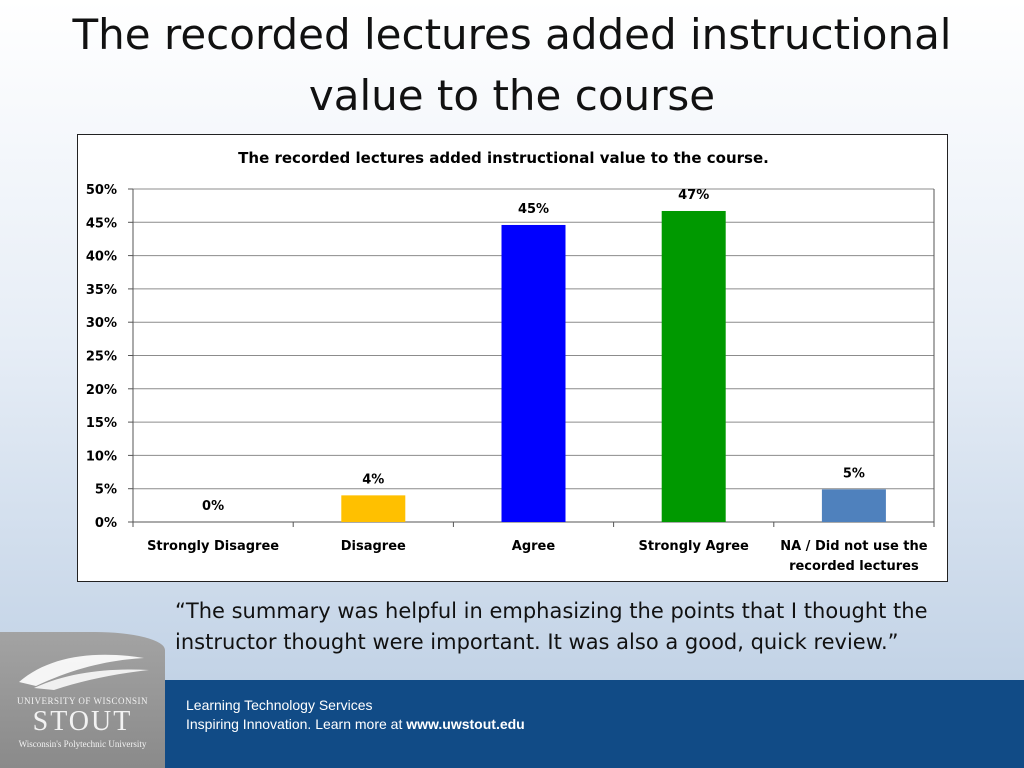 The image size is (1024, 768). What do you see at coordinates (101, 257) in the screenshot?
I see `y-tick-label: 40%` at bounding box center [101, 257].